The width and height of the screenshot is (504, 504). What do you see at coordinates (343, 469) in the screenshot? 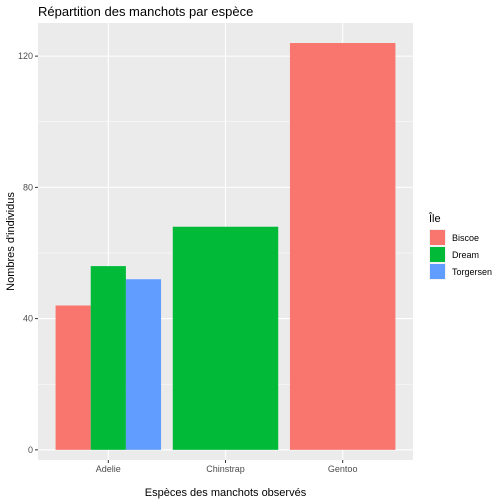
I see `x-tick-label: Gentoo` at bounding box center [343, 469].